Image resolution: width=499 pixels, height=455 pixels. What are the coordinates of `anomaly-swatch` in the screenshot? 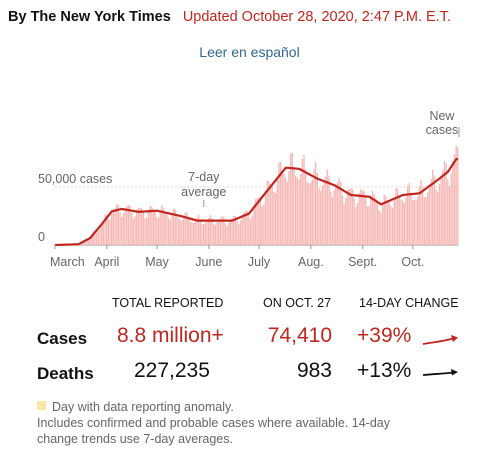 It's located at (41, 405).